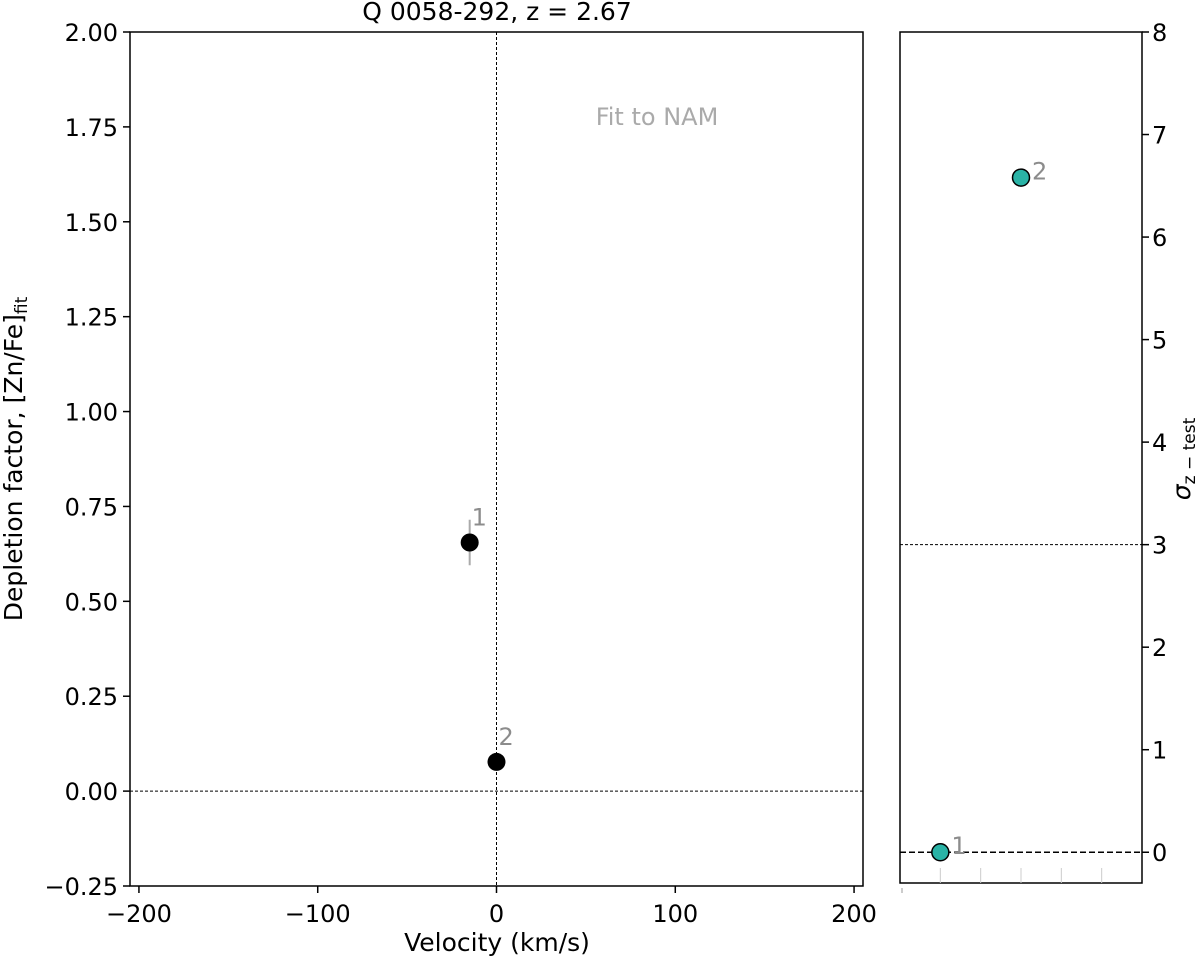 This screenshot has height=958, width=1200. Describe the element at coordinates (496, 914) in the screenshot. I see `x-tick-label: 0` at that location.